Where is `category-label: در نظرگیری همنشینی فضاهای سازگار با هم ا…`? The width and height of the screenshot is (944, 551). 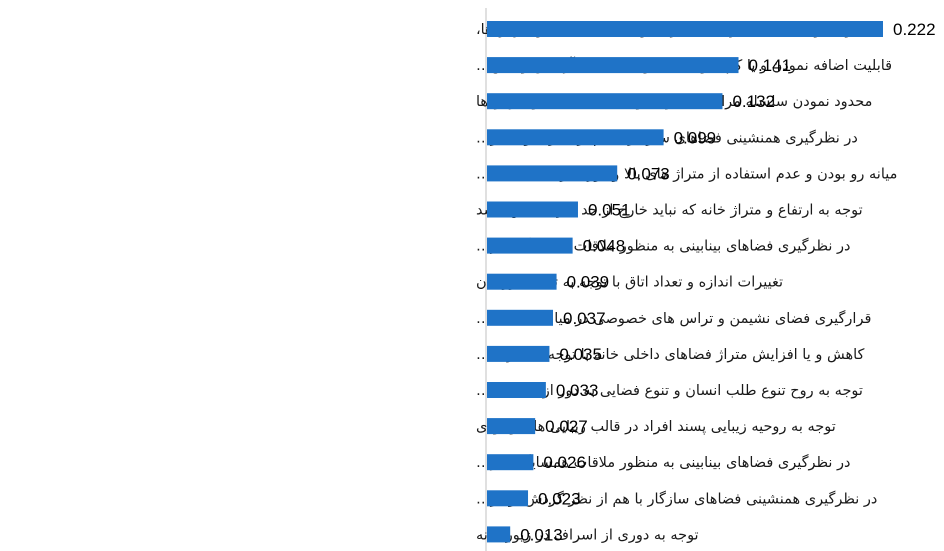
category-label: در نظرگیری همنشینی فضاهای سازگار با هم ا… is located at coordinates (676, 498).